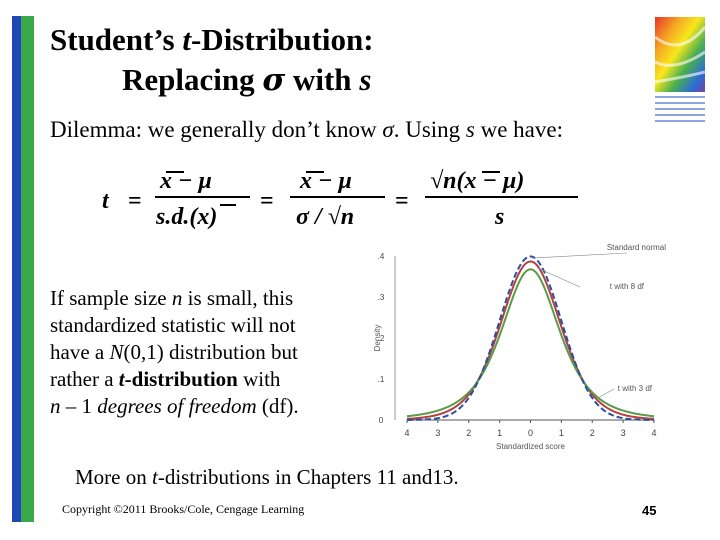 The height and width of the screenshot is (540, 720). I want to click on title-line-2: Replacing σ with s, so click(247, 80).